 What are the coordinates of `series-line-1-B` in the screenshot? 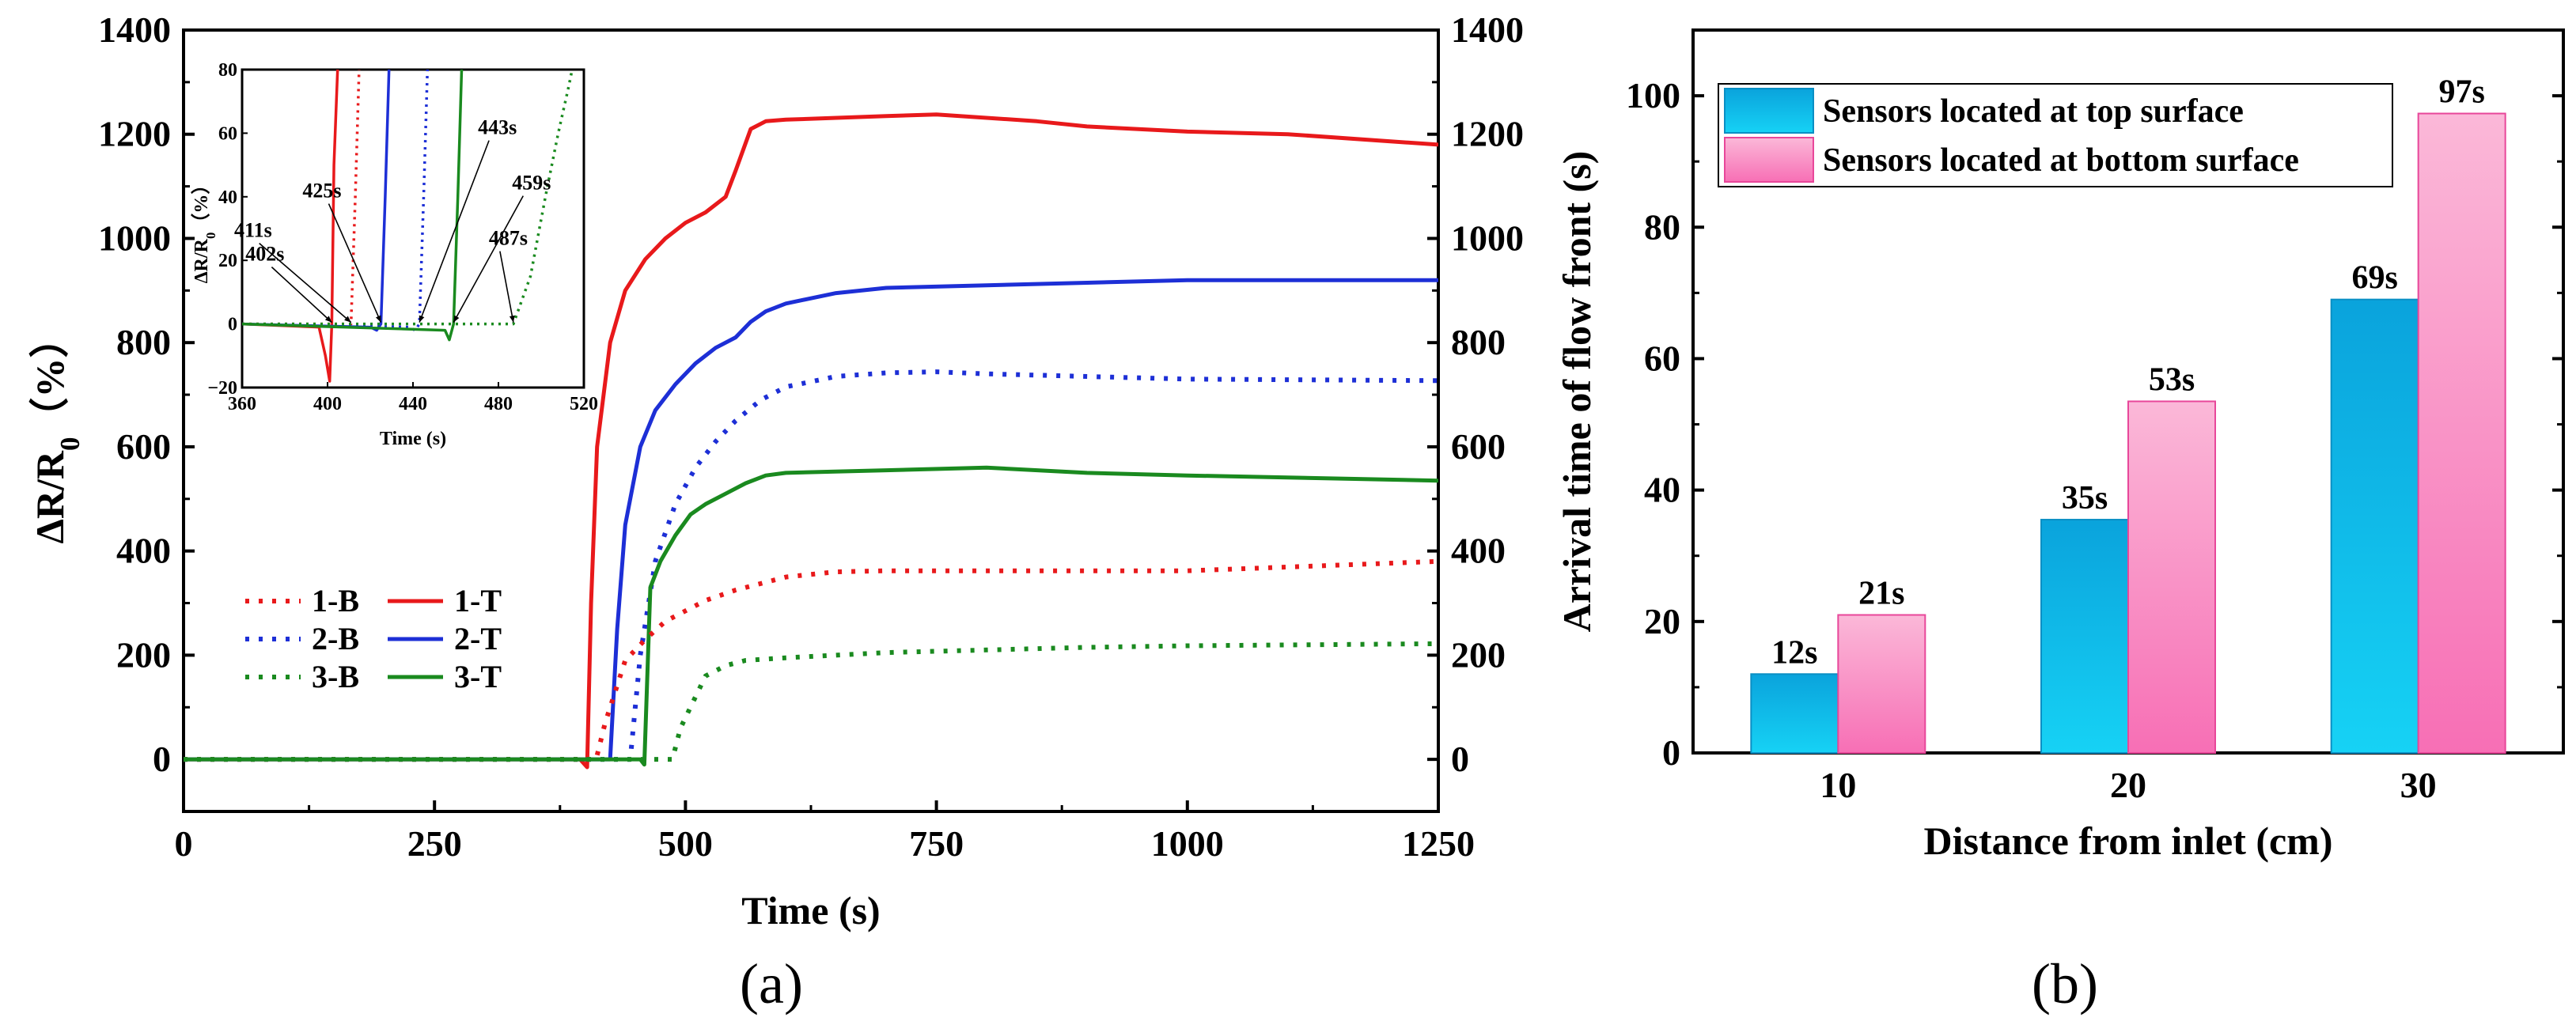 It's located at (811, 660).